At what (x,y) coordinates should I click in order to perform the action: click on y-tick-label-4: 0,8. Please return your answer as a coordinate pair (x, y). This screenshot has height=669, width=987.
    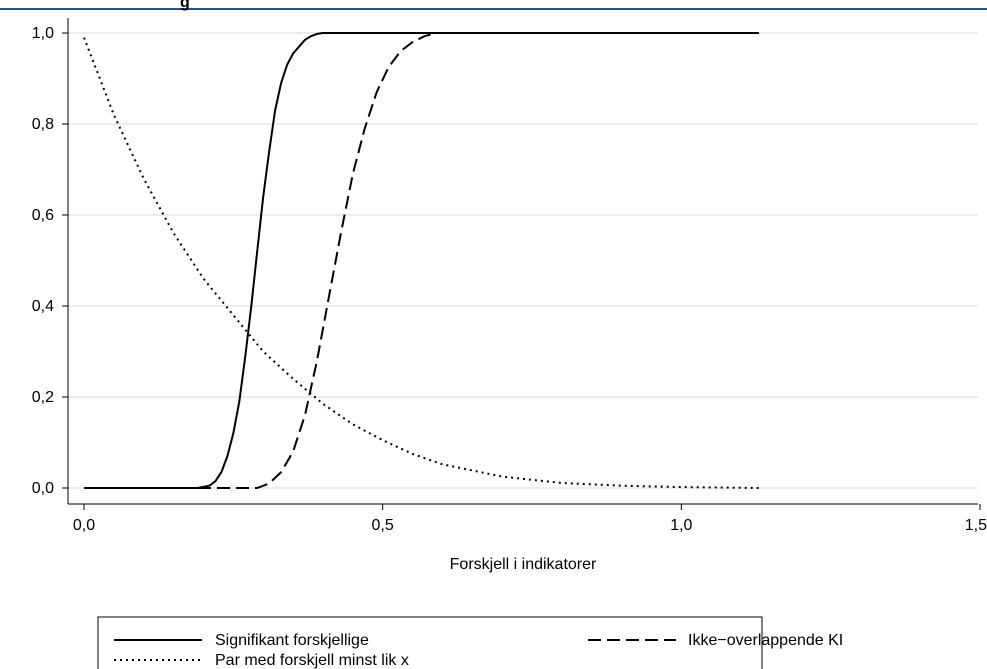
    Looking at the image, I should click on (43, 124).